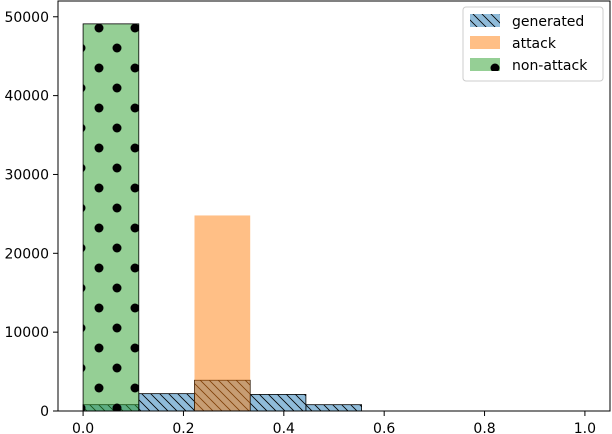 This screenshot has height=434, width=612. I want to click on y-axis: 0 10000 20000 30000 40000 50000, so click(31, 215).